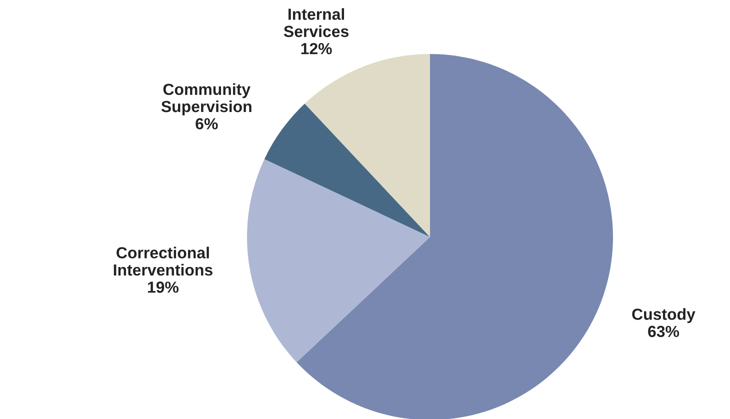 The image size is (730, 419). What do you see at coordinates (163, 261) in the screenshot?
I see `slice-label: Correctional Interventions` at bounding box center [163, 261].